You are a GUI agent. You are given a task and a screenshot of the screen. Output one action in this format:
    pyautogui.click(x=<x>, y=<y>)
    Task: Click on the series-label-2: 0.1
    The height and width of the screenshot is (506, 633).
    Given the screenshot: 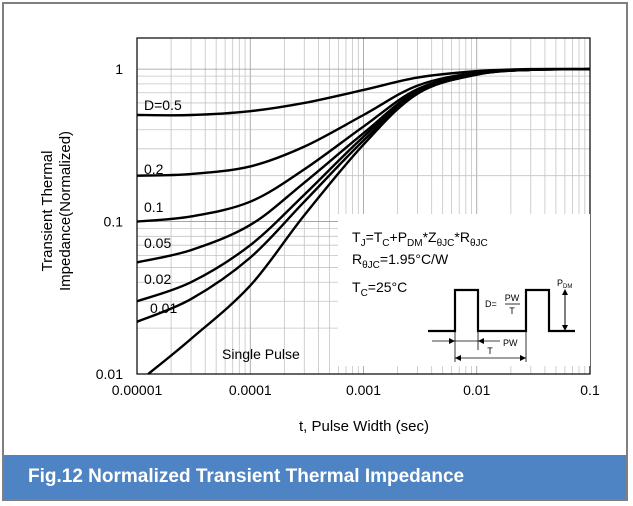 What is the action you would take?
    pyautogui.click(x=154, y=207)
    